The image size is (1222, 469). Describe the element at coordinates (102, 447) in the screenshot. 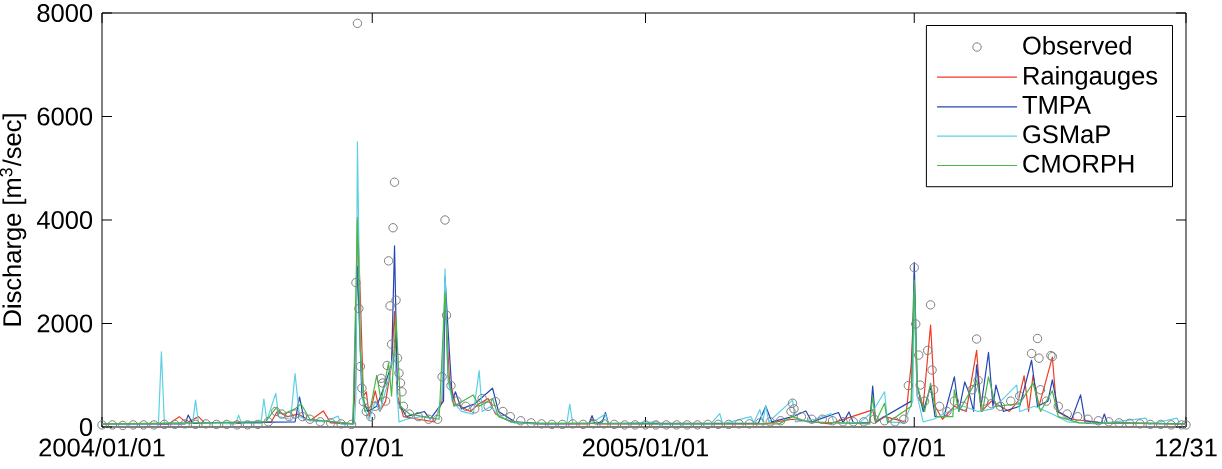

I see `x-tick-label: 2004/01/01` at that location.